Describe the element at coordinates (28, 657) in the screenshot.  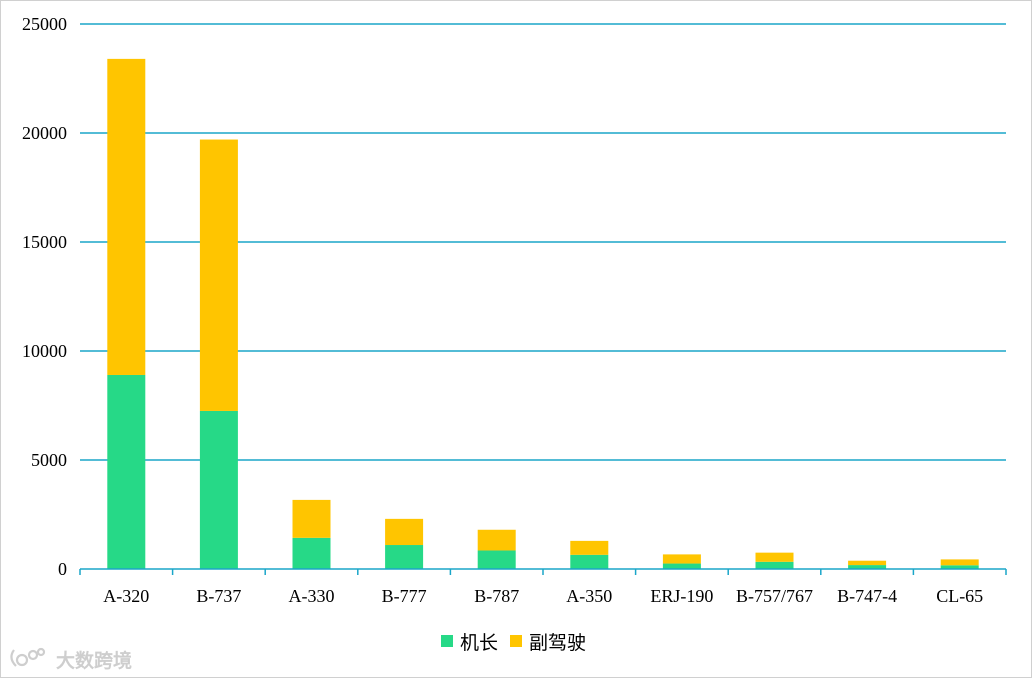
I see `watermark-logo-icon` at that location.